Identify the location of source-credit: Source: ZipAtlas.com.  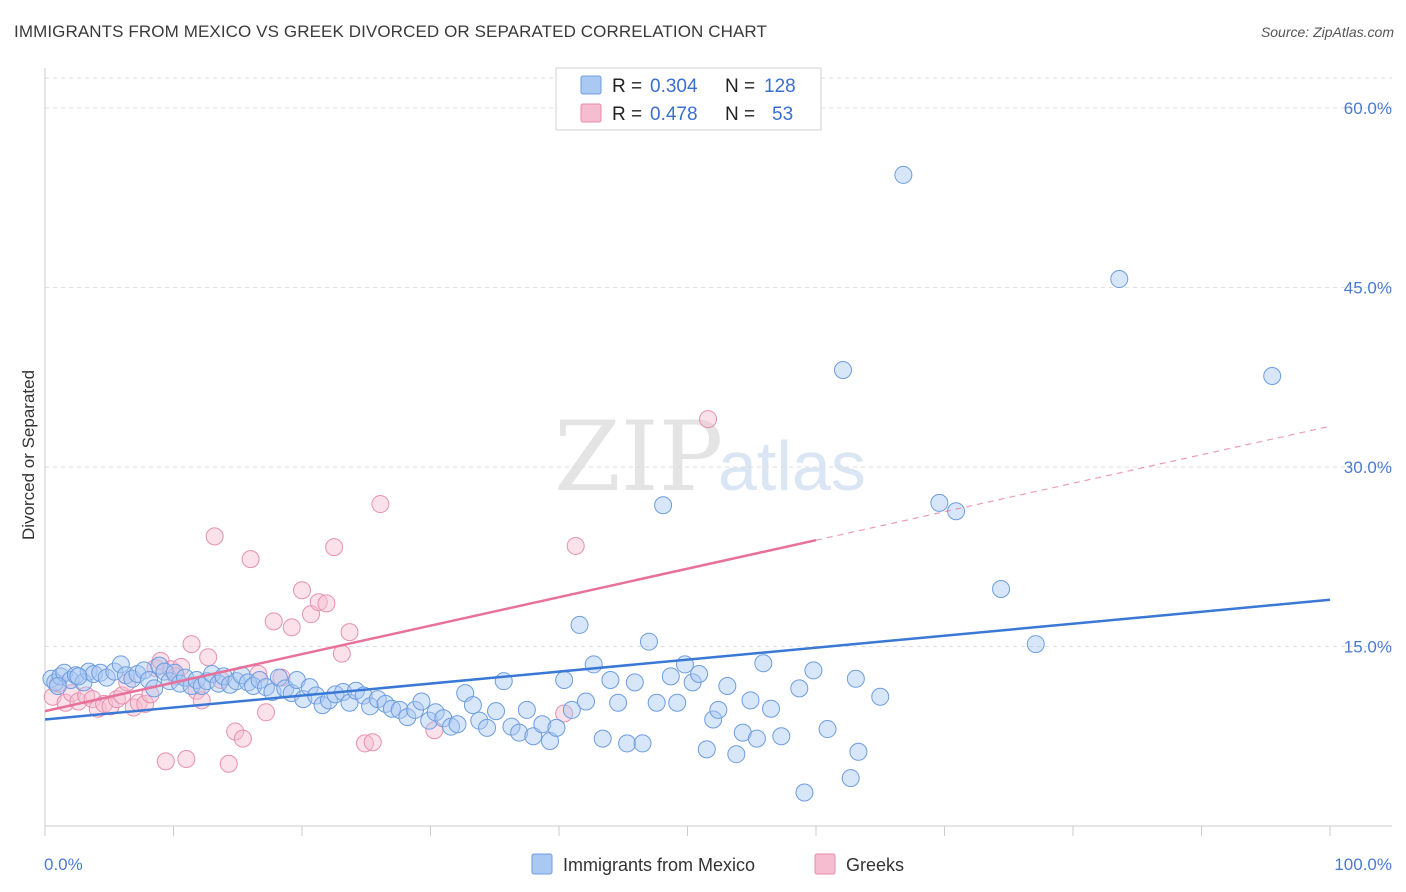
(1327, 32).